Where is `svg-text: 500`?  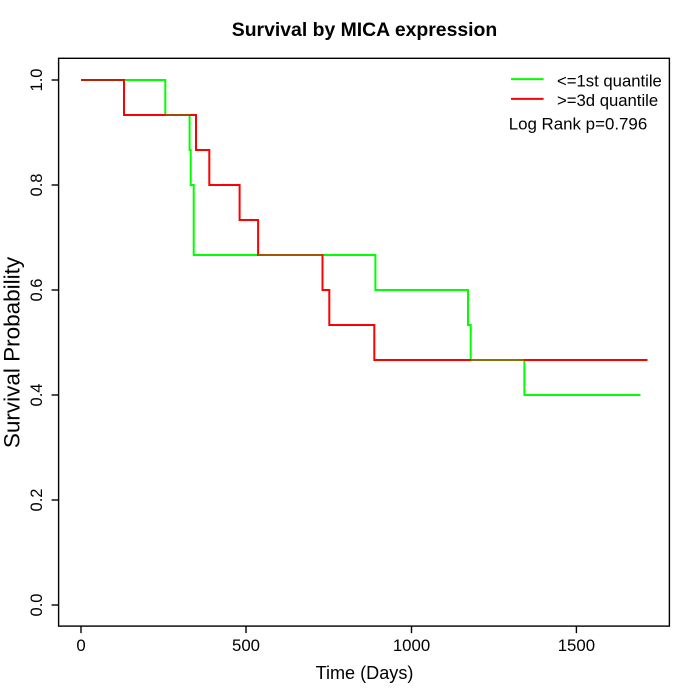
svg-text: 500 is located at coordinates (246, 645).